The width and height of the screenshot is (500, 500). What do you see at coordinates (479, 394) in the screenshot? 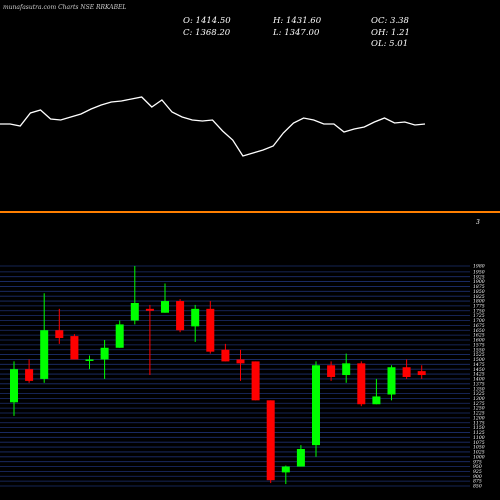
I see `price-tick-label: 1325` at bounding box center [479, 394].